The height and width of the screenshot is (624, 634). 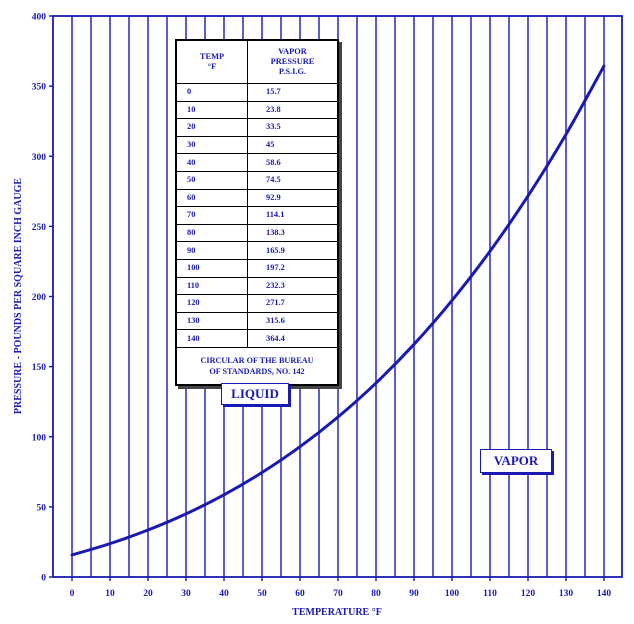 What do you see at coordinates (211, 180) in the screenshot?
I see `temp-cell: 50` at bounding box center [211, 180].